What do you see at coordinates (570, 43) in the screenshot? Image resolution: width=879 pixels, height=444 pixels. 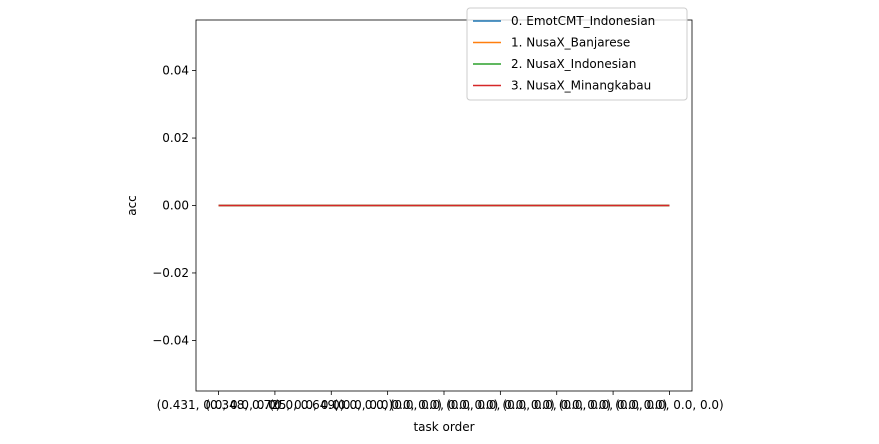 I see `legend-label: 1. NusaX_Banjarese` at bounding box center [570, 43].